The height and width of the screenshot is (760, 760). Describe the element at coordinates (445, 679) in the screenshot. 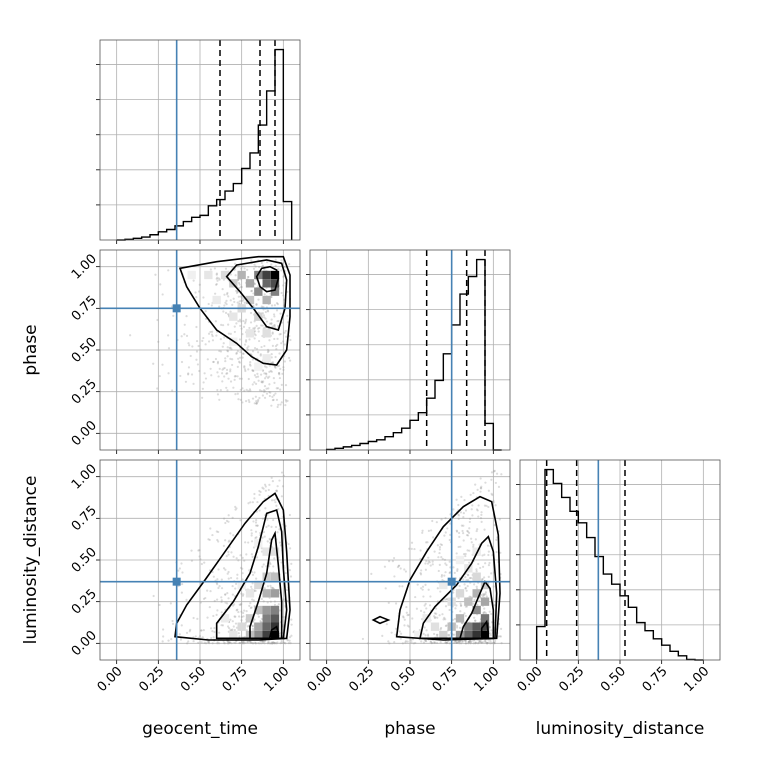

I see `x-tick-label: 0.75` at that location.